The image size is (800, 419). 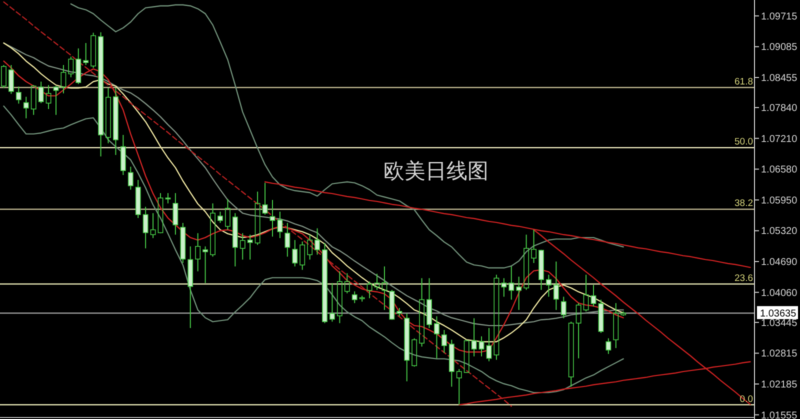 What do you see at coordinates (743, 142) in the screenshot?
I see `annotation: 50.0` at bounding box center [743, 142].